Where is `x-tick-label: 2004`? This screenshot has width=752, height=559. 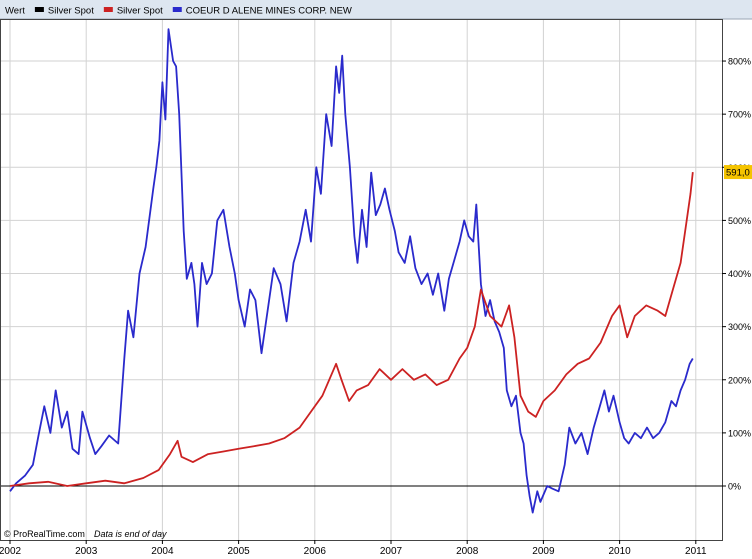
x-tick-label: 2004 is located at coordinates (162, 551).